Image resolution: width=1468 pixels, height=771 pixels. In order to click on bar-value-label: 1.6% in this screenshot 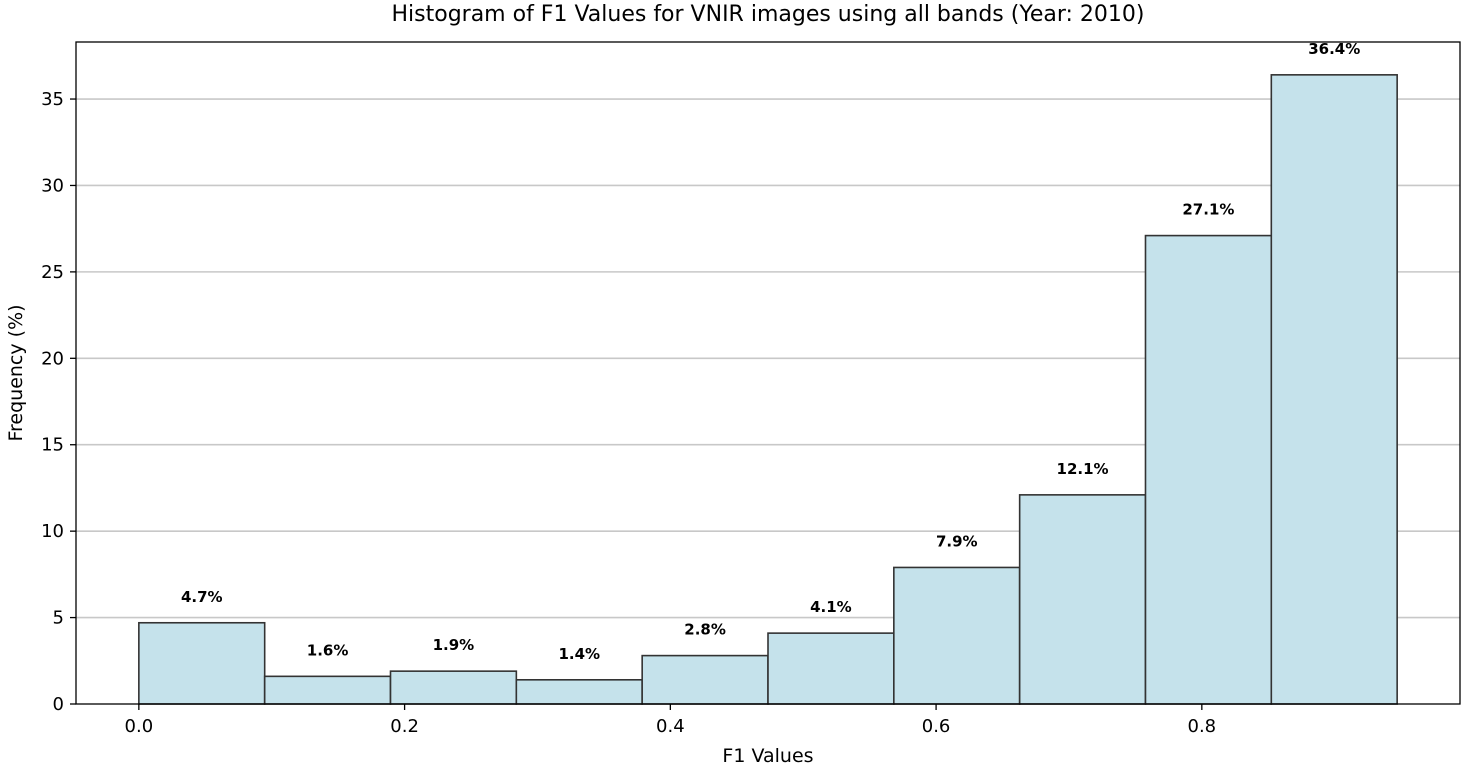, I will do `click(328, 650)`.